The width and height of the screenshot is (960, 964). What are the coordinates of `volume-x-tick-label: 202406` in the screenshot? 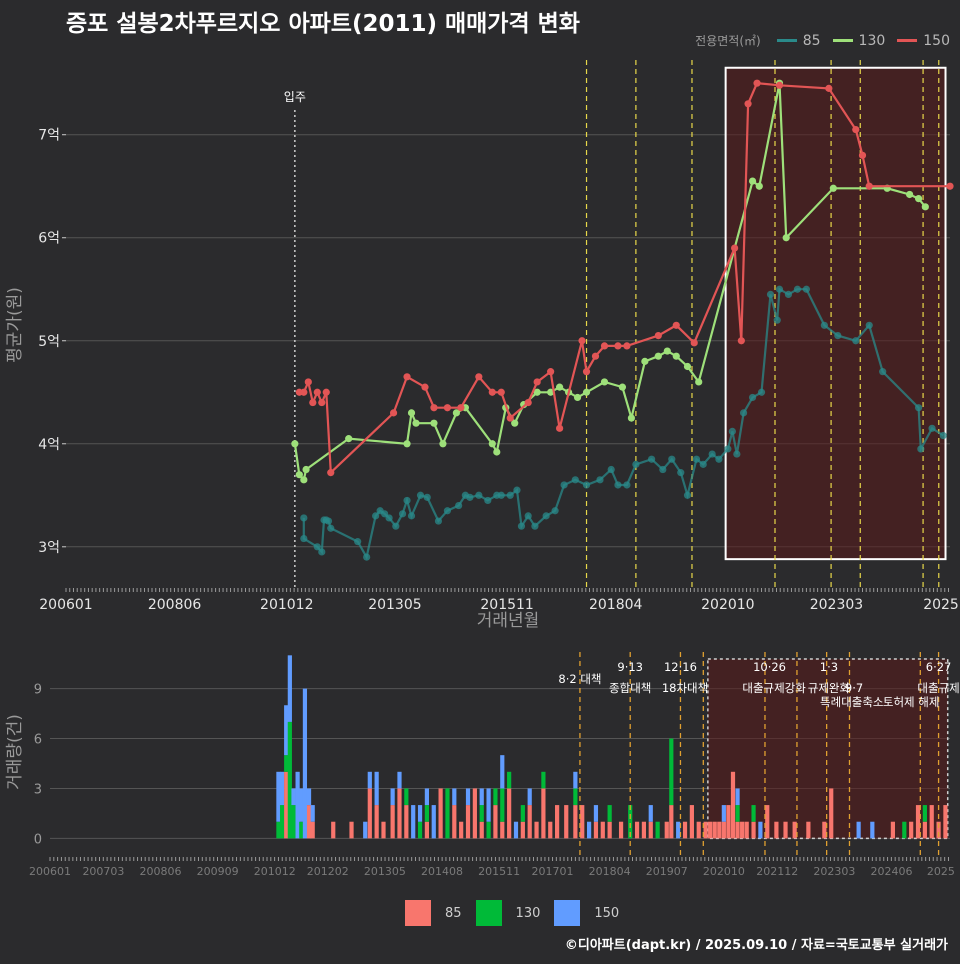 It's located at (892, 871).